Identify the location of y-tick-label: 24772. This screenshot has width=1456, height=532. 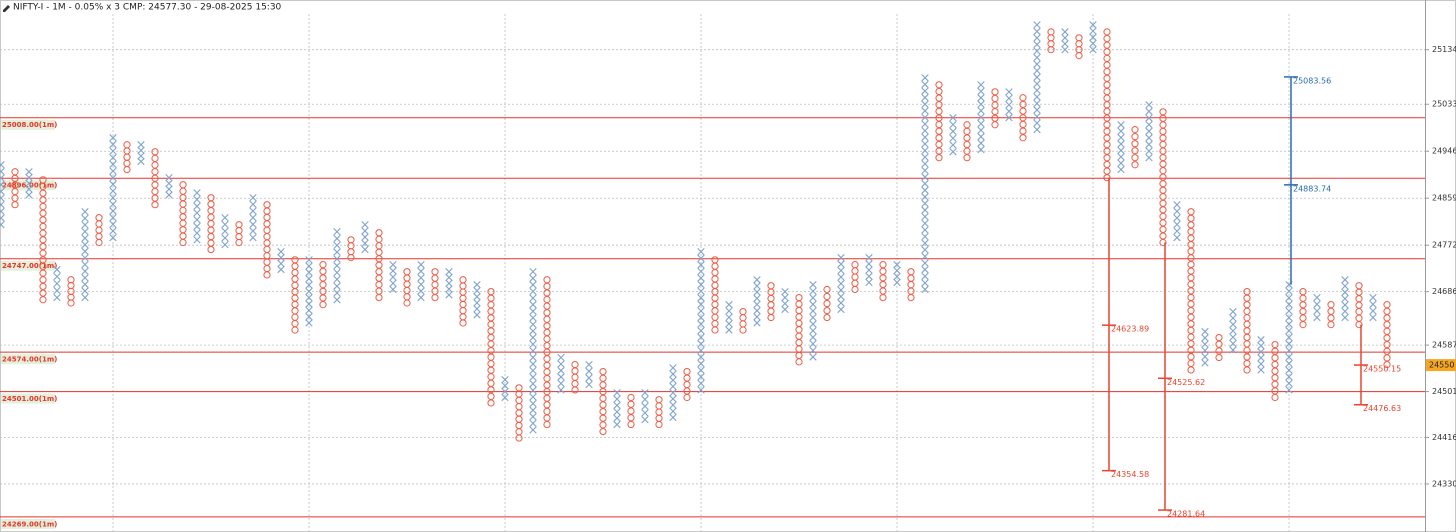
(1444, 245).